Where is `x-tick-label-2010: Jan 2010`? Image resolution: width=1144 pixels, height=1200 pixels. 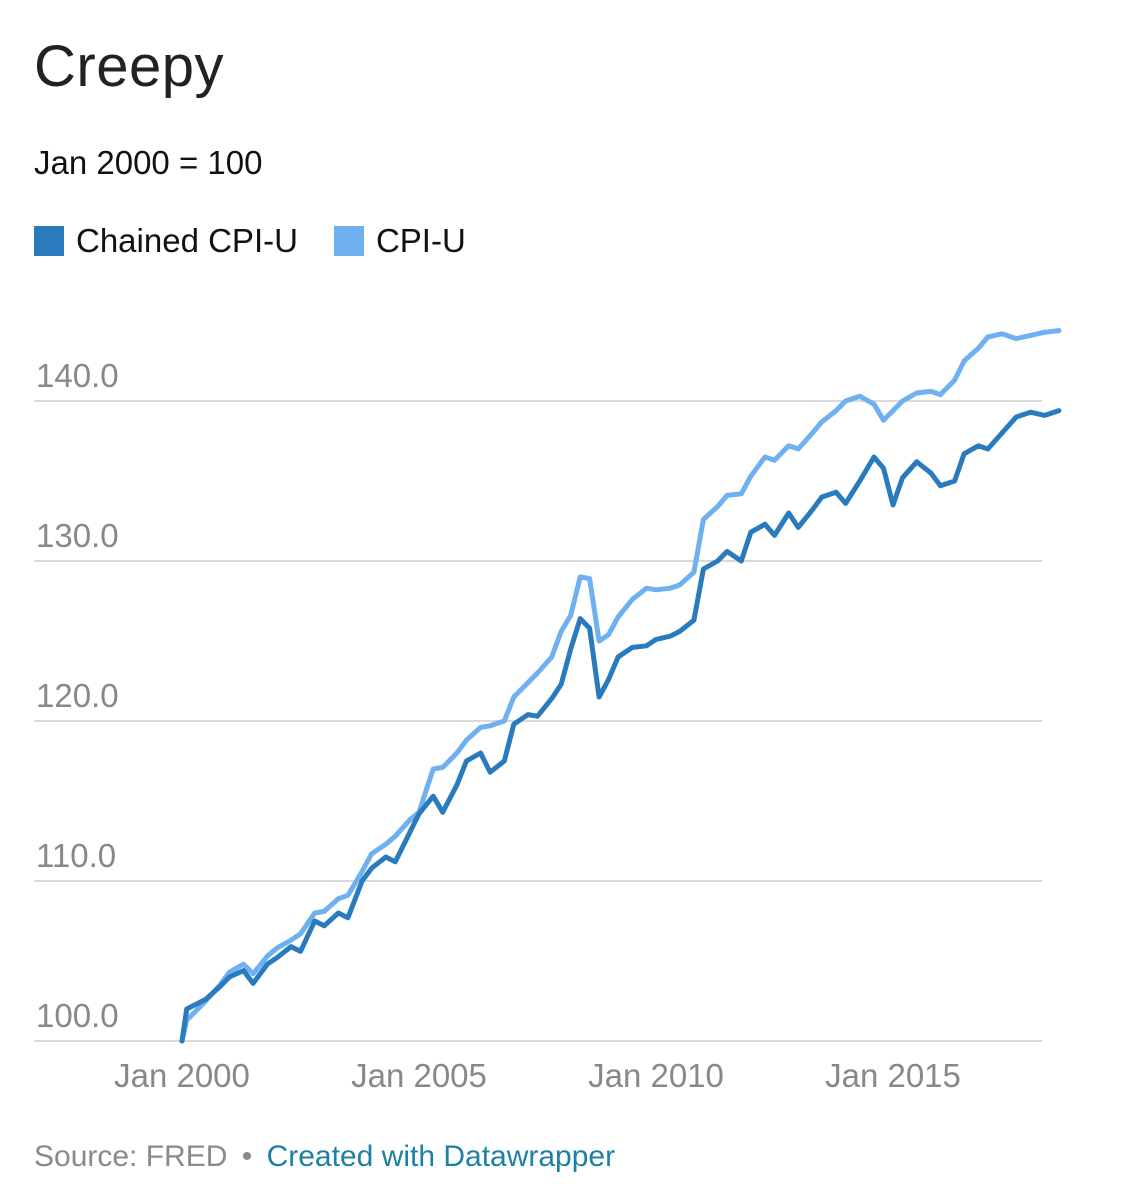 x-tick-label-2010: Jan 2010 is located at coordinates (656, 1075).